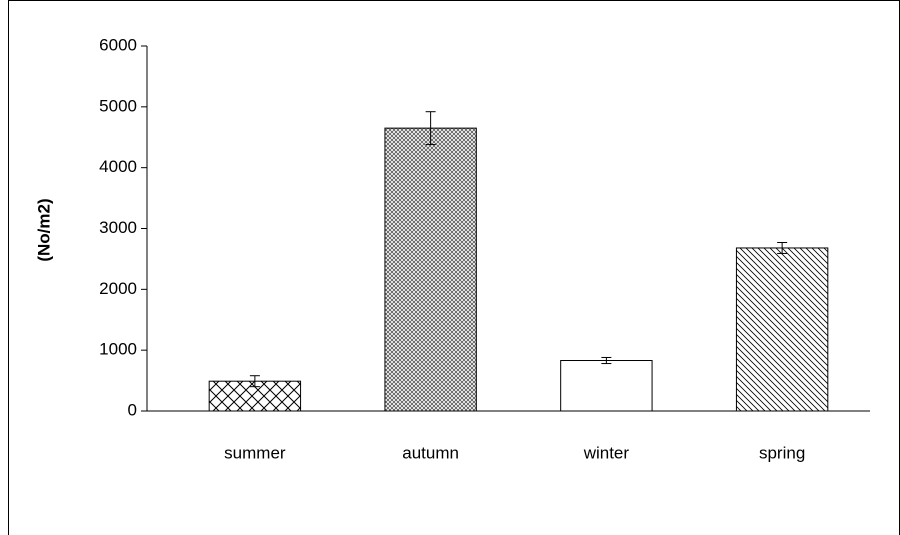  I want to click on x-tick-label: autumn, so click(430, 452).